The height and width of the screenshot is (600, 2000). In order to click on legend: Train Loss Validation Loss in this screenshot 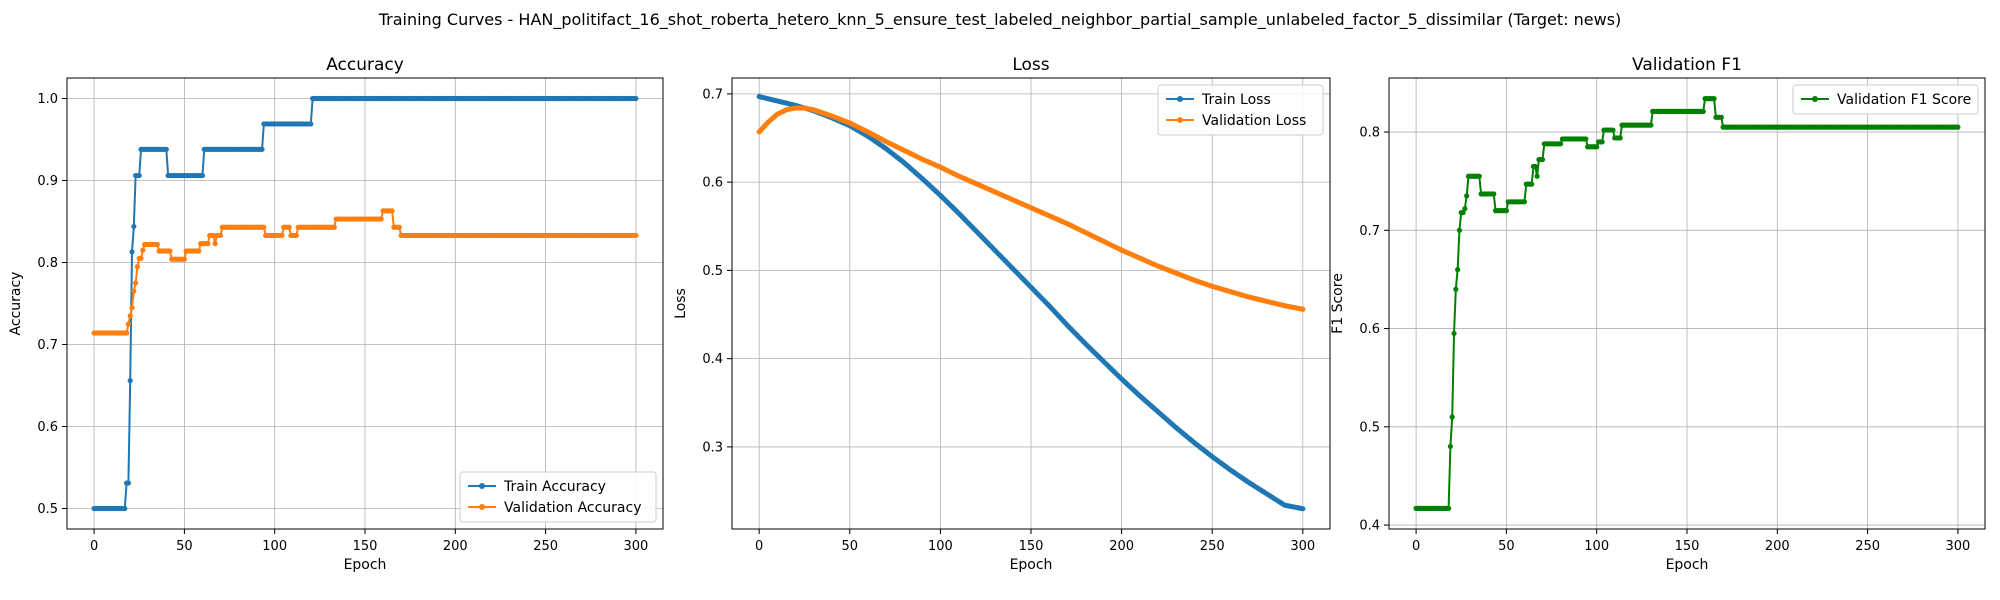, I will do `click(1240, 110)`.